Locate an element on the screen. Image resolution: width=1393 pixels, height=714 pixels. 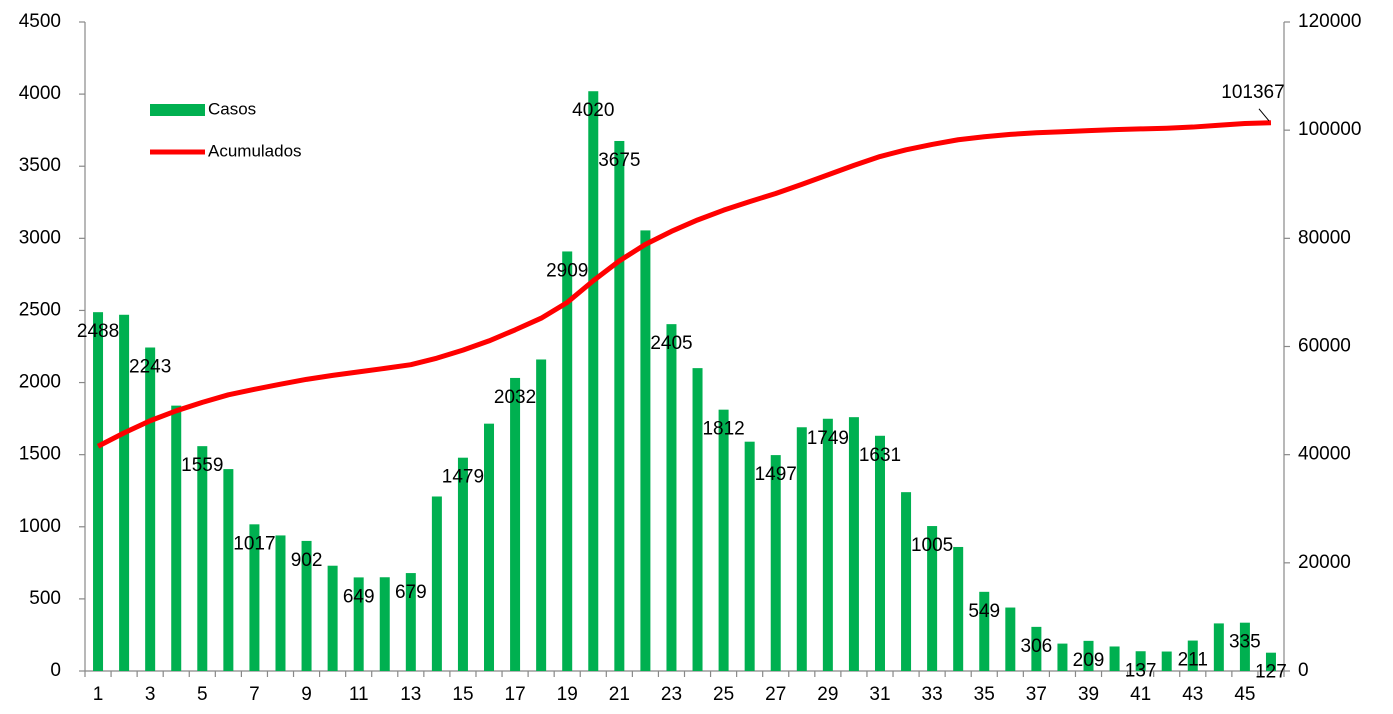
y2-tick-label: 80000 is located at coordinates (1324, 237).